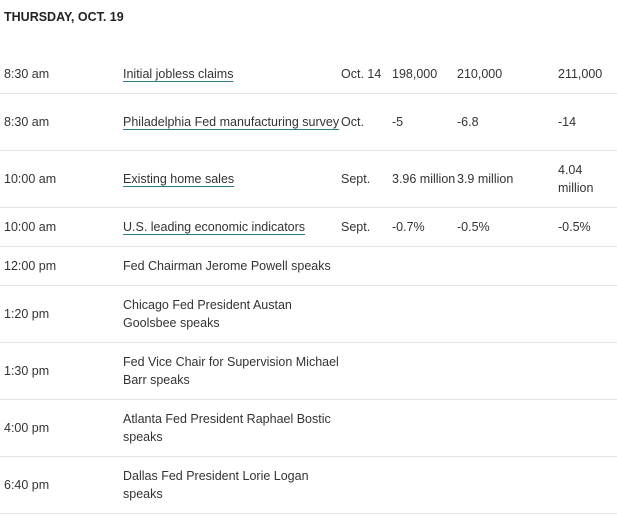 The image size is (617, 516). I want to click on actual-value: -5, so click(424, 122).